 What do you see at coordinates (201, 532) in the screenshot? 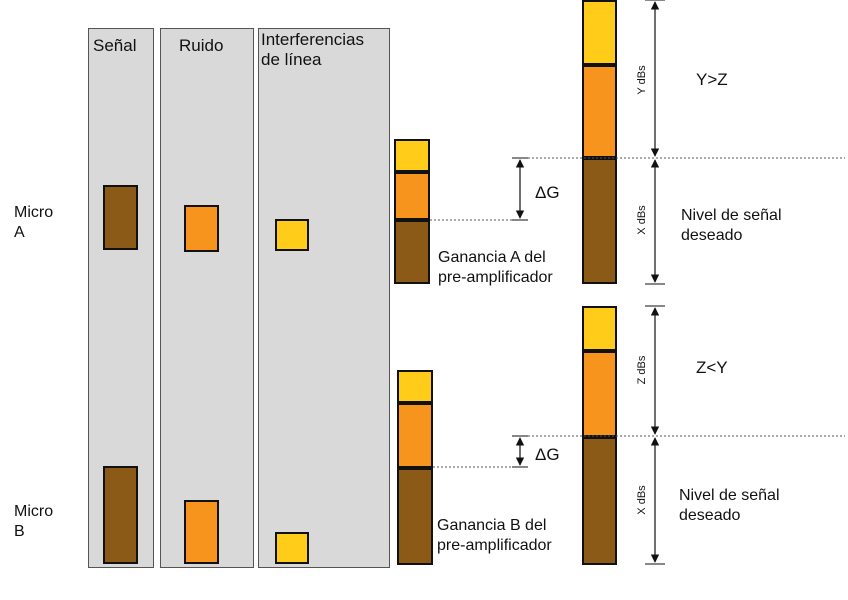
I see `mic-b-noise-block` at bounding box center [201, 532].